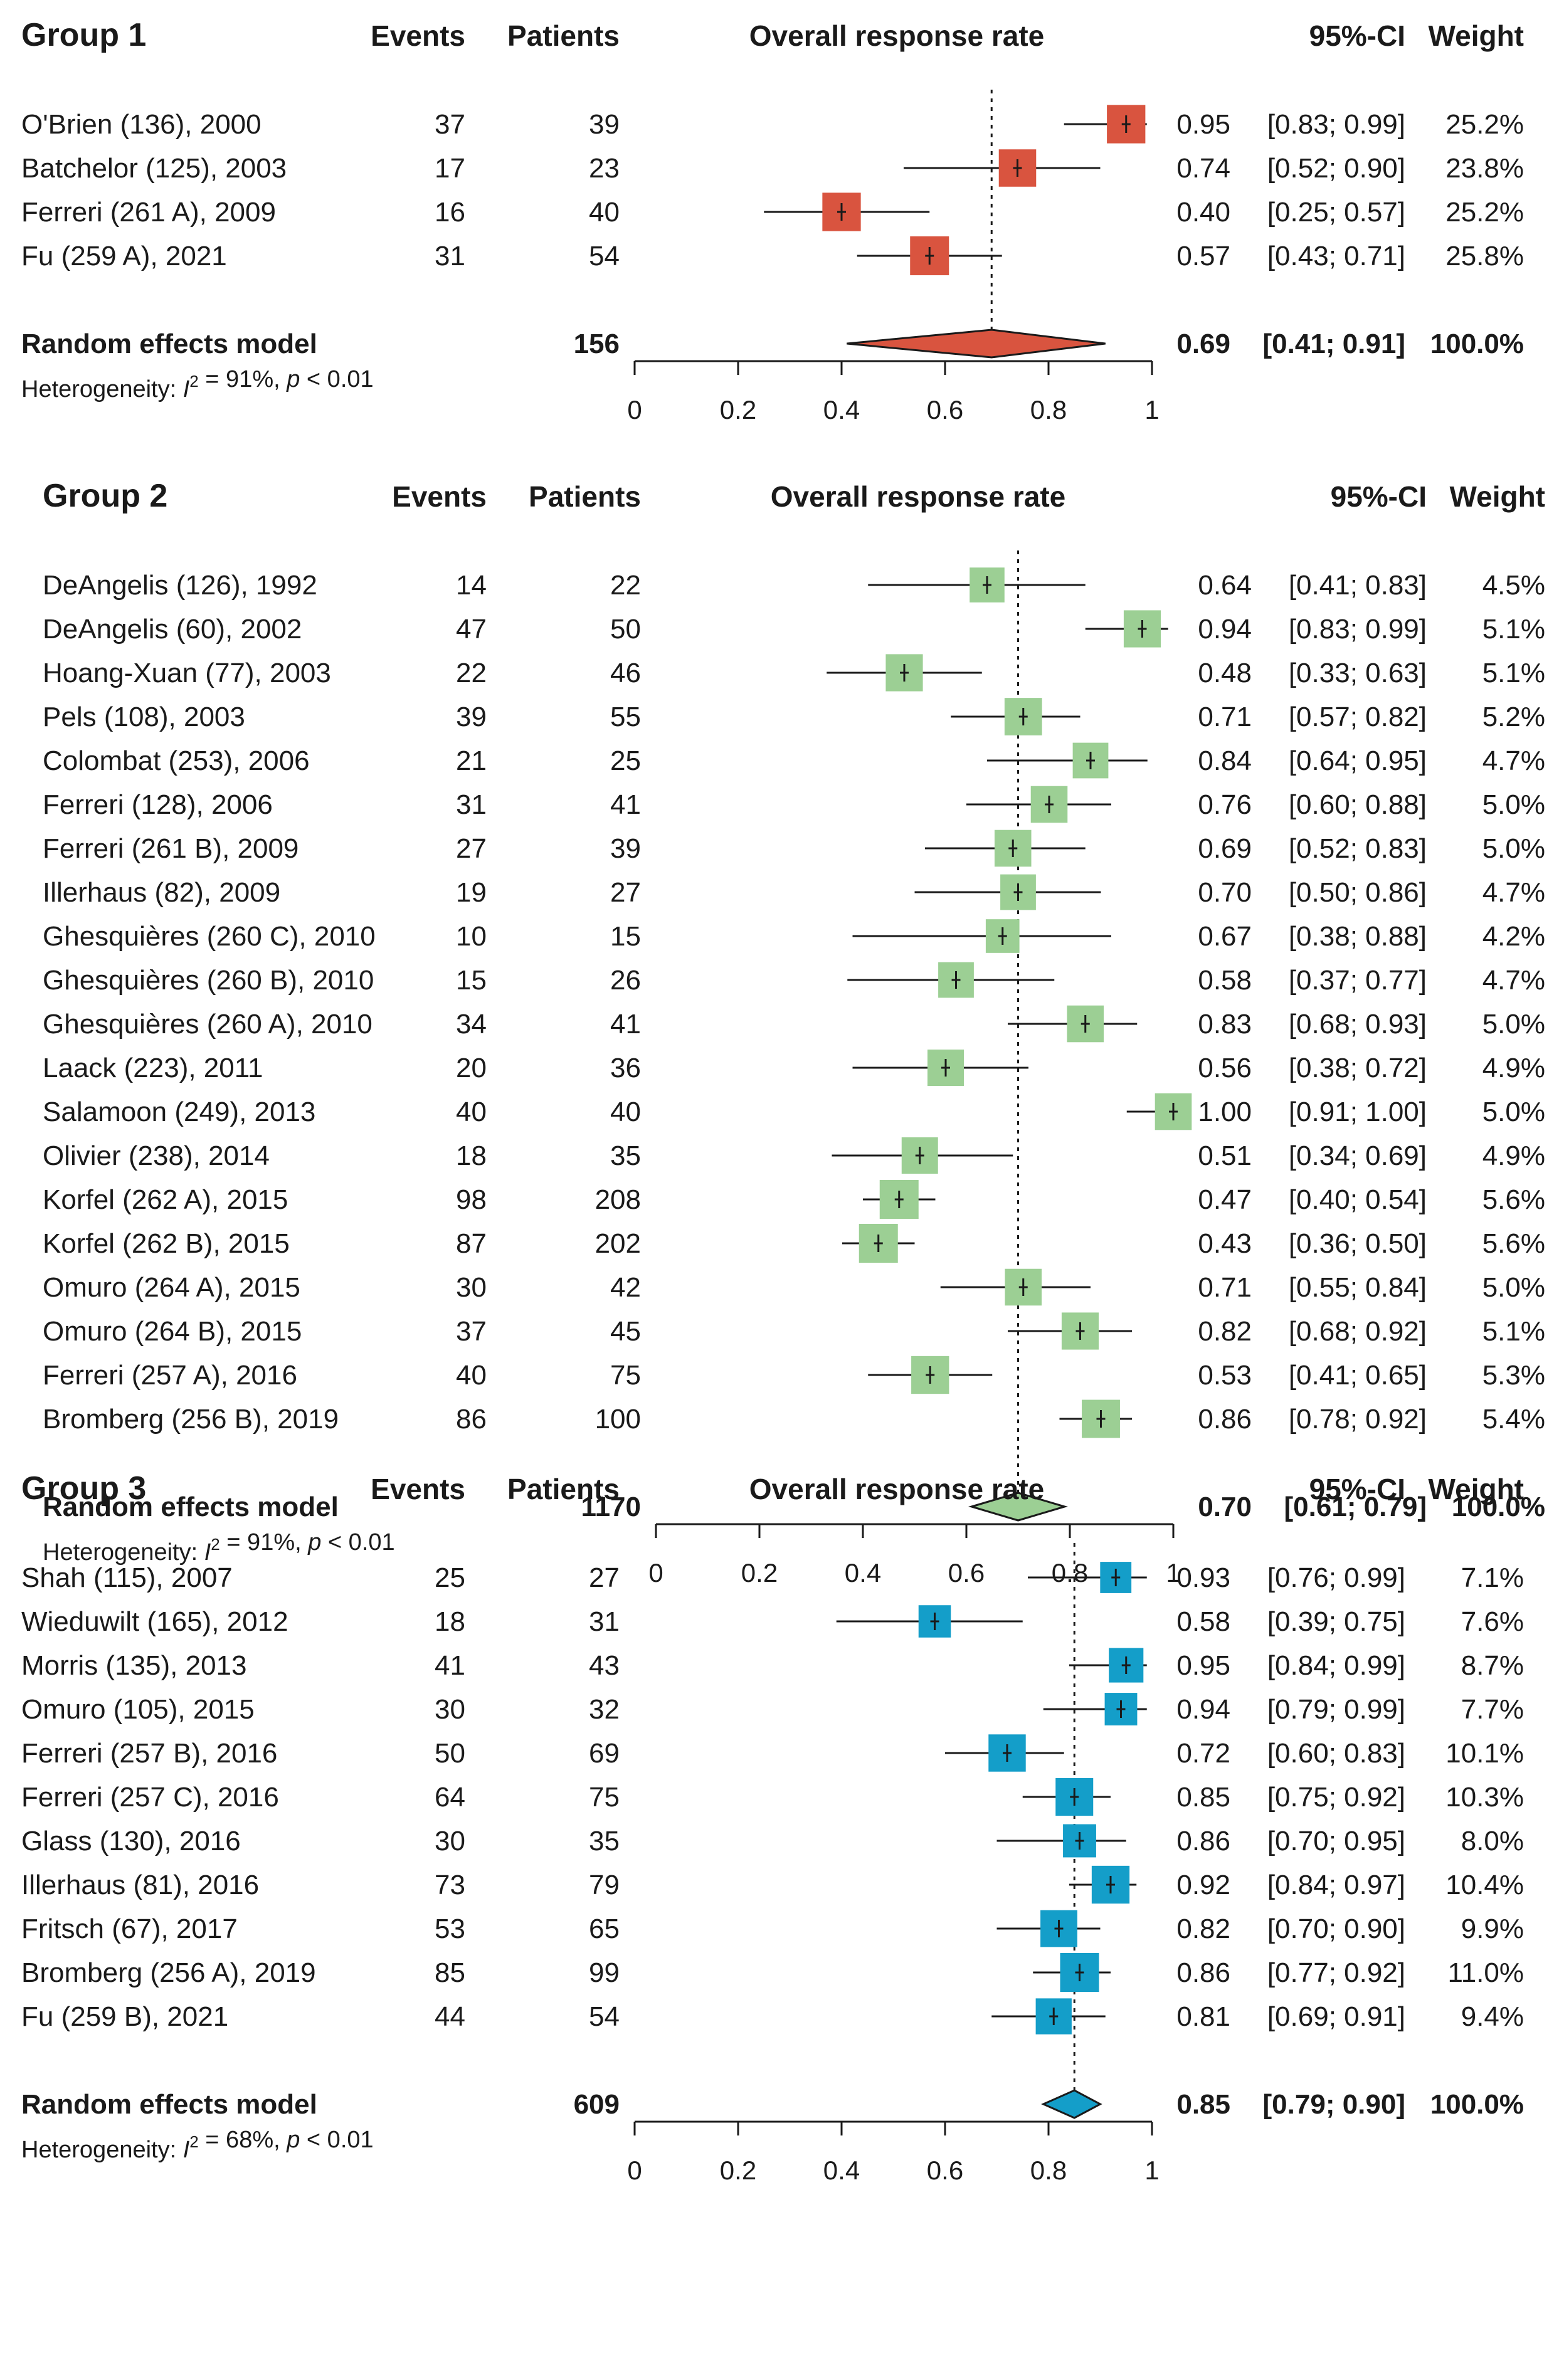 Image resolution: width=1564 pixels, height=2380 pixels. What do you see at coordinates (1358, 1243) in the screenshot?
I see `study-ci: [0.36; 0.50]` at bounding box center [1358, 1243].